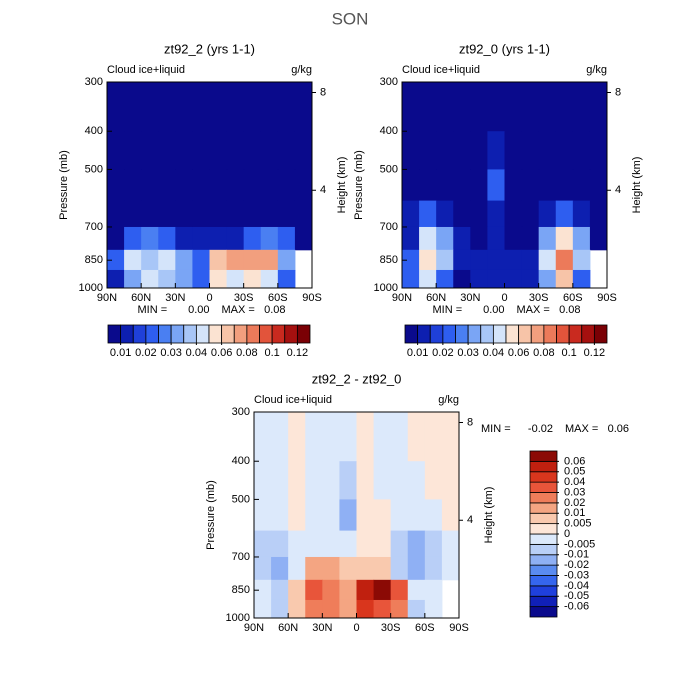  Describe the element at coordinates (94, 260) in the screenshot. I see `y-tick-label: 850` at that location.